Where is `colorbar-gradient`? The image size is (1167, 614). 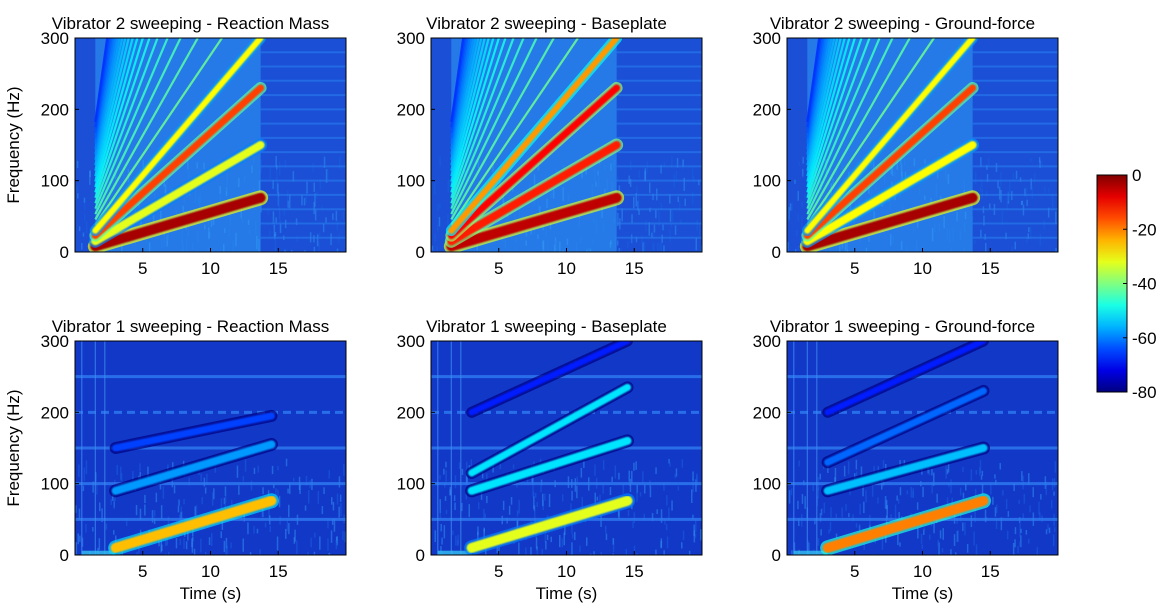
colorbar-gradient is located at coordinates (1112, 283).